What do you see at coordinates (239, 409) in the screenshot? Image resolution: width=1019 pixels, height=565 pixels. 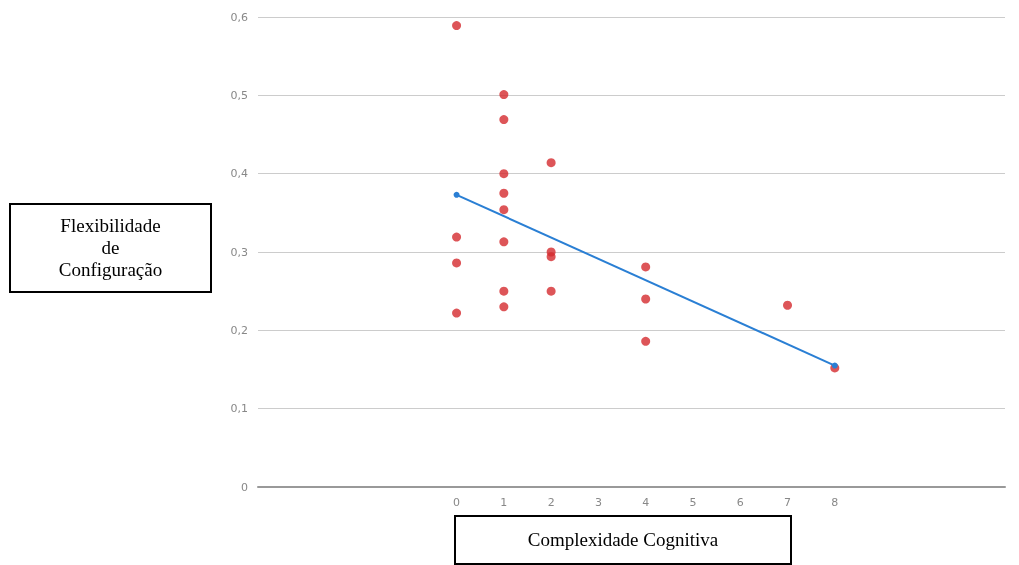 I see `y-tick-label: 0,1` at bounding box center [239, 409].